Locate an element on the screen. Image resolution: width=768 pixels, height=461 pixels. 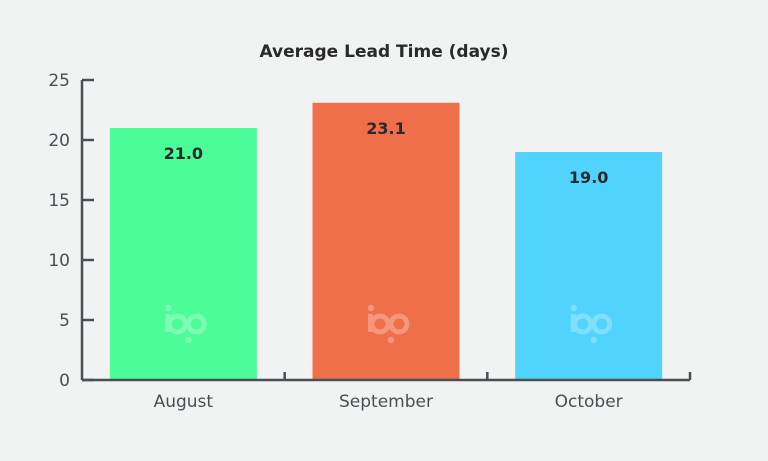
y-tick-label-20: 20 is located at coordinates (59, 141).